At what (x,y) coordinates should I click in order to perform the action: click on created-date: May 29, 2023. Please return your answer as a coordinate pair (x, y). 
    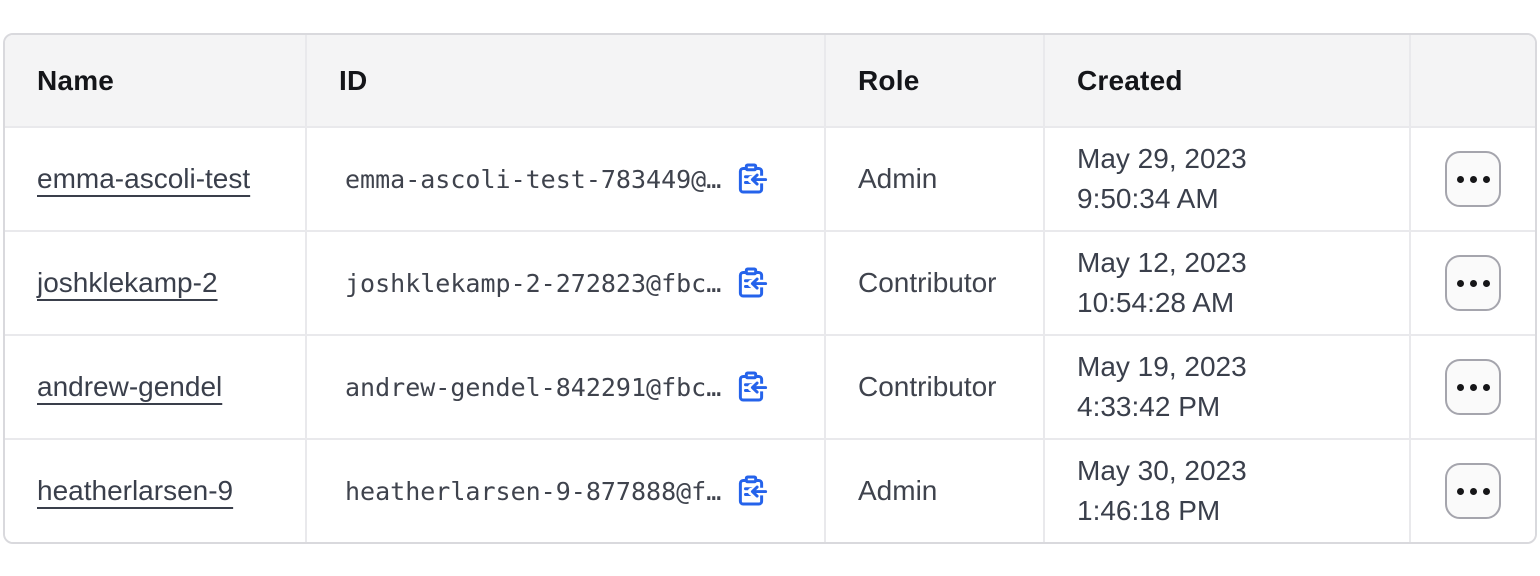
    Looking at the image, I should click on (1162, 158).